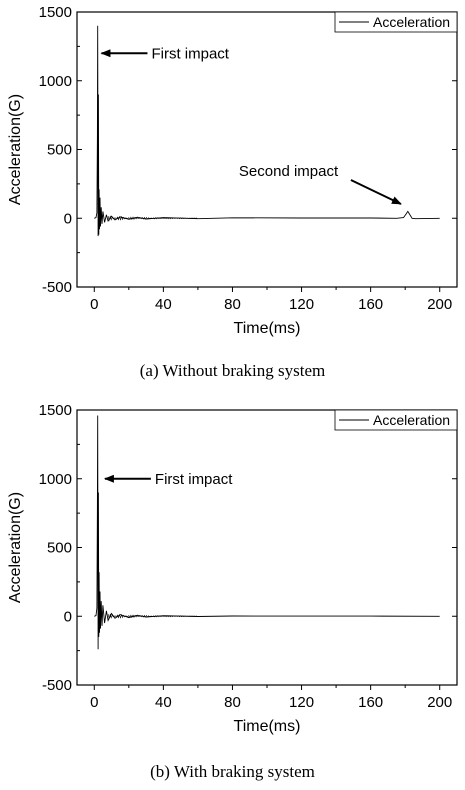 This screenshot has height=790, width=465. I want to click on annotation-label: Second impact, so click(289, 171).